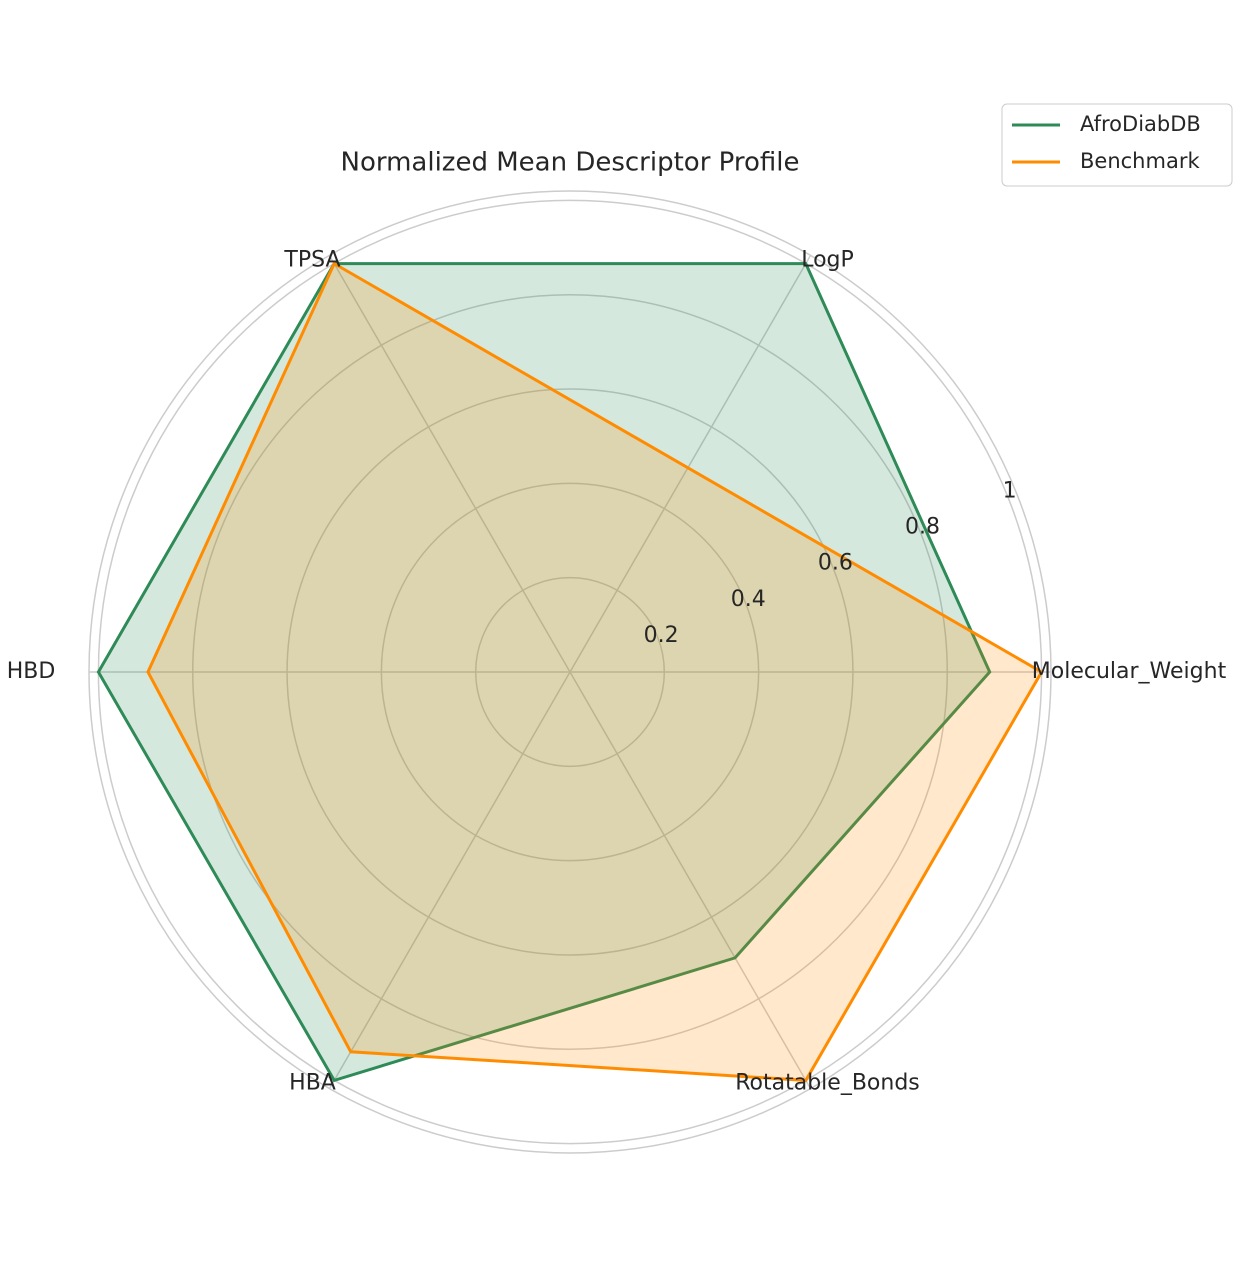 The image size is (1259, 1263). Describe the element at coordinates (31, 671) in the screenshot. I see `category-label: HBD` at that location.